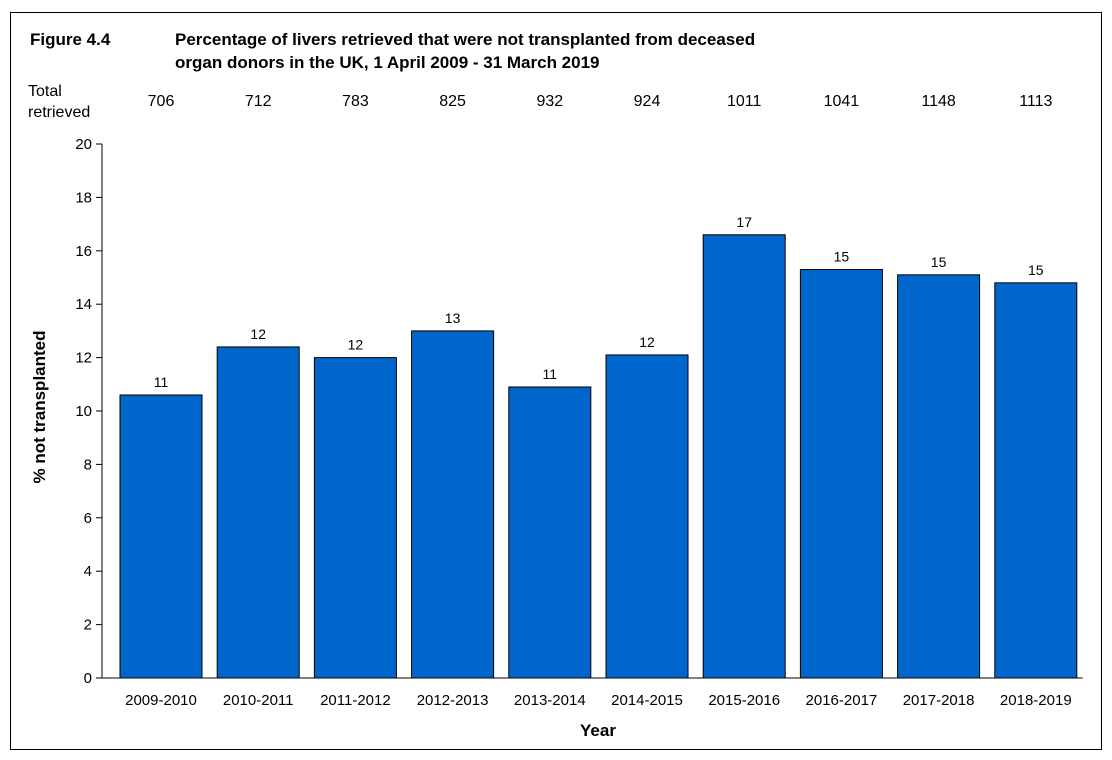  I want to click on y-tick-label: 20, so click(83, 144).